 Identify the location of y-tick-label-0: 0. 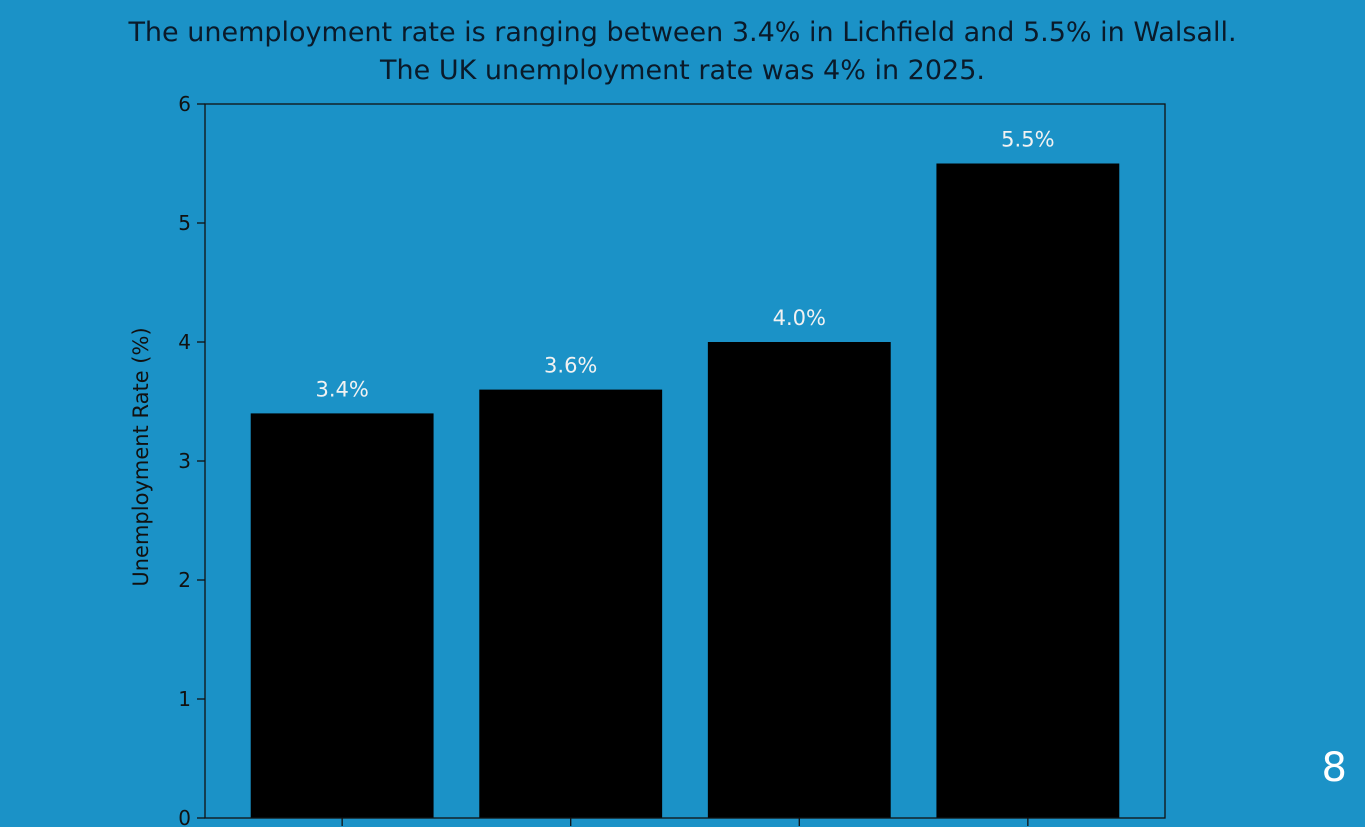
(184, 816).